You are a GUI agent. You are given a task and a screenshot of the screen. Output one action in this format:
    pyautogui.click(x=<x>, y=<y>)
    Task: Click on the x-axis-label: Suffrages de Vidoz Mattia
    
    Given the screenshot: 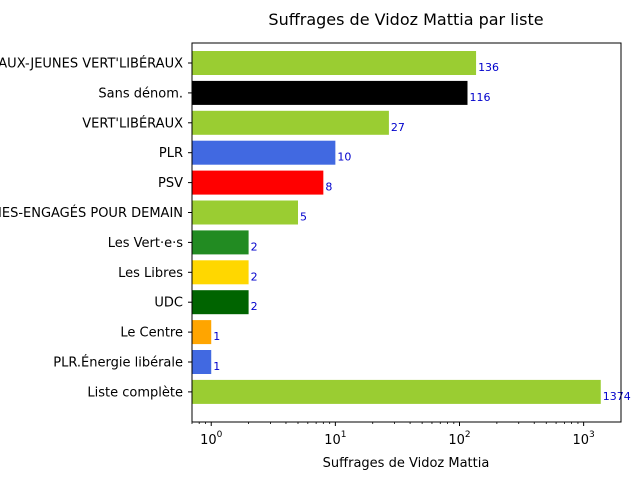 What is the action you would take?
    pyautogui.click(x=406, y=463)
    